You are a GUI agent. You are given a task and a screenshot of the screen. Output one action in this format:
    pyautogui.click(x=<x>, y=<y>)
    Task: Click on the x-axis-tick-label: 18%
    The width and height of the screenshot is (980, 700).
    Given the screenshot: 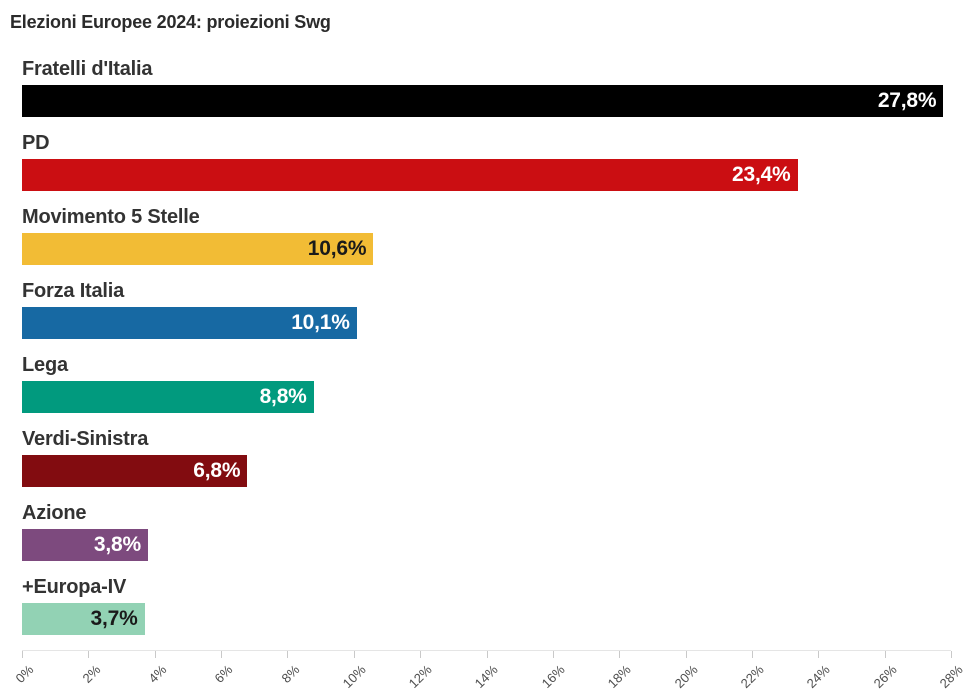 What is the action you would take?
    pyautogui.click(x=619, y=677)
    